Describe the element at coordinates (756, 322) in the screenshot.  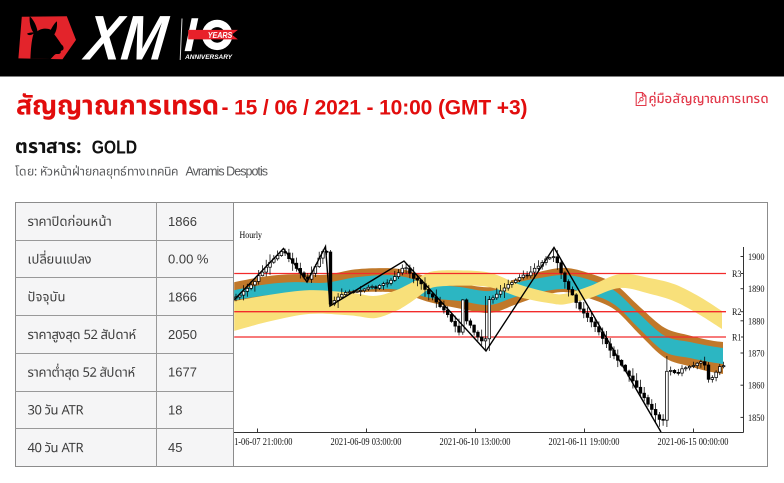
I see `svg-text: 1880` at that location.